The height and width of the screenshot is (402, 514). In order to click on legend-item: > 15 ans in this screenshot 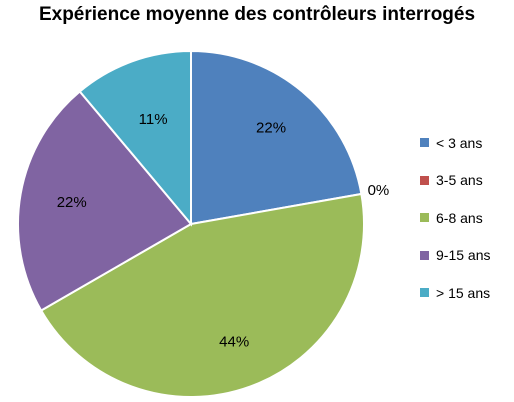, I will do `click(455, 292)`.